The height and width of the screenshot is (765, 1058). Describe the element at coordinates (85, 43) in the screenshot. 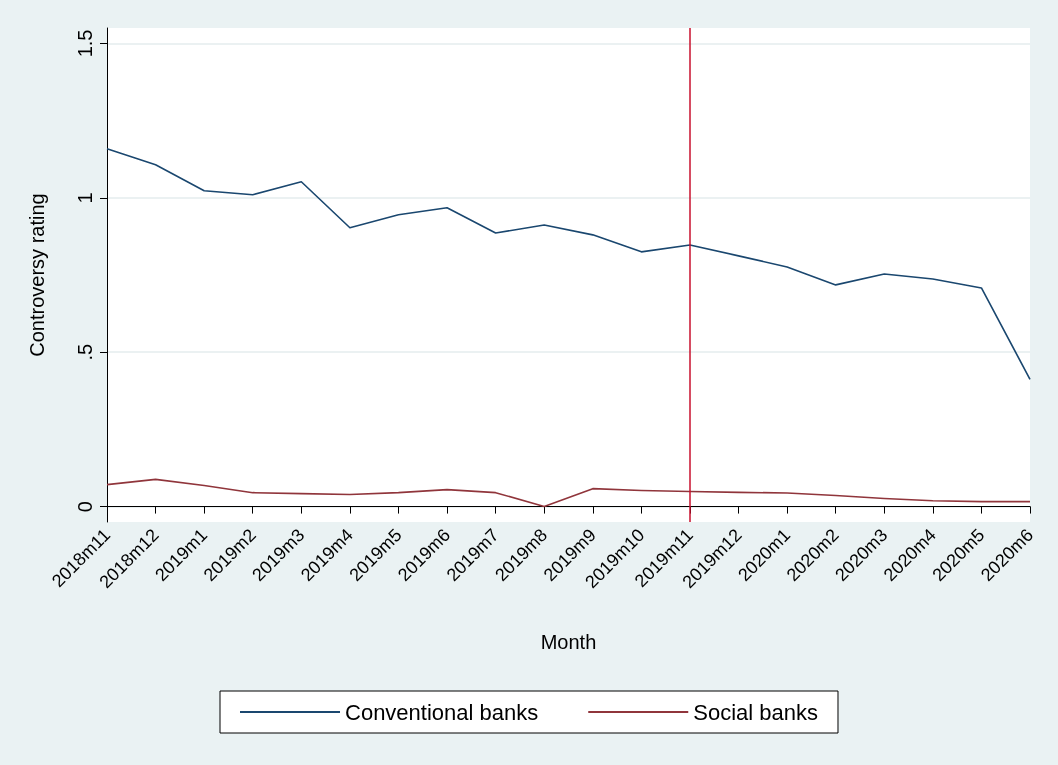

I see `y-tick-label: 1.5` at that location.